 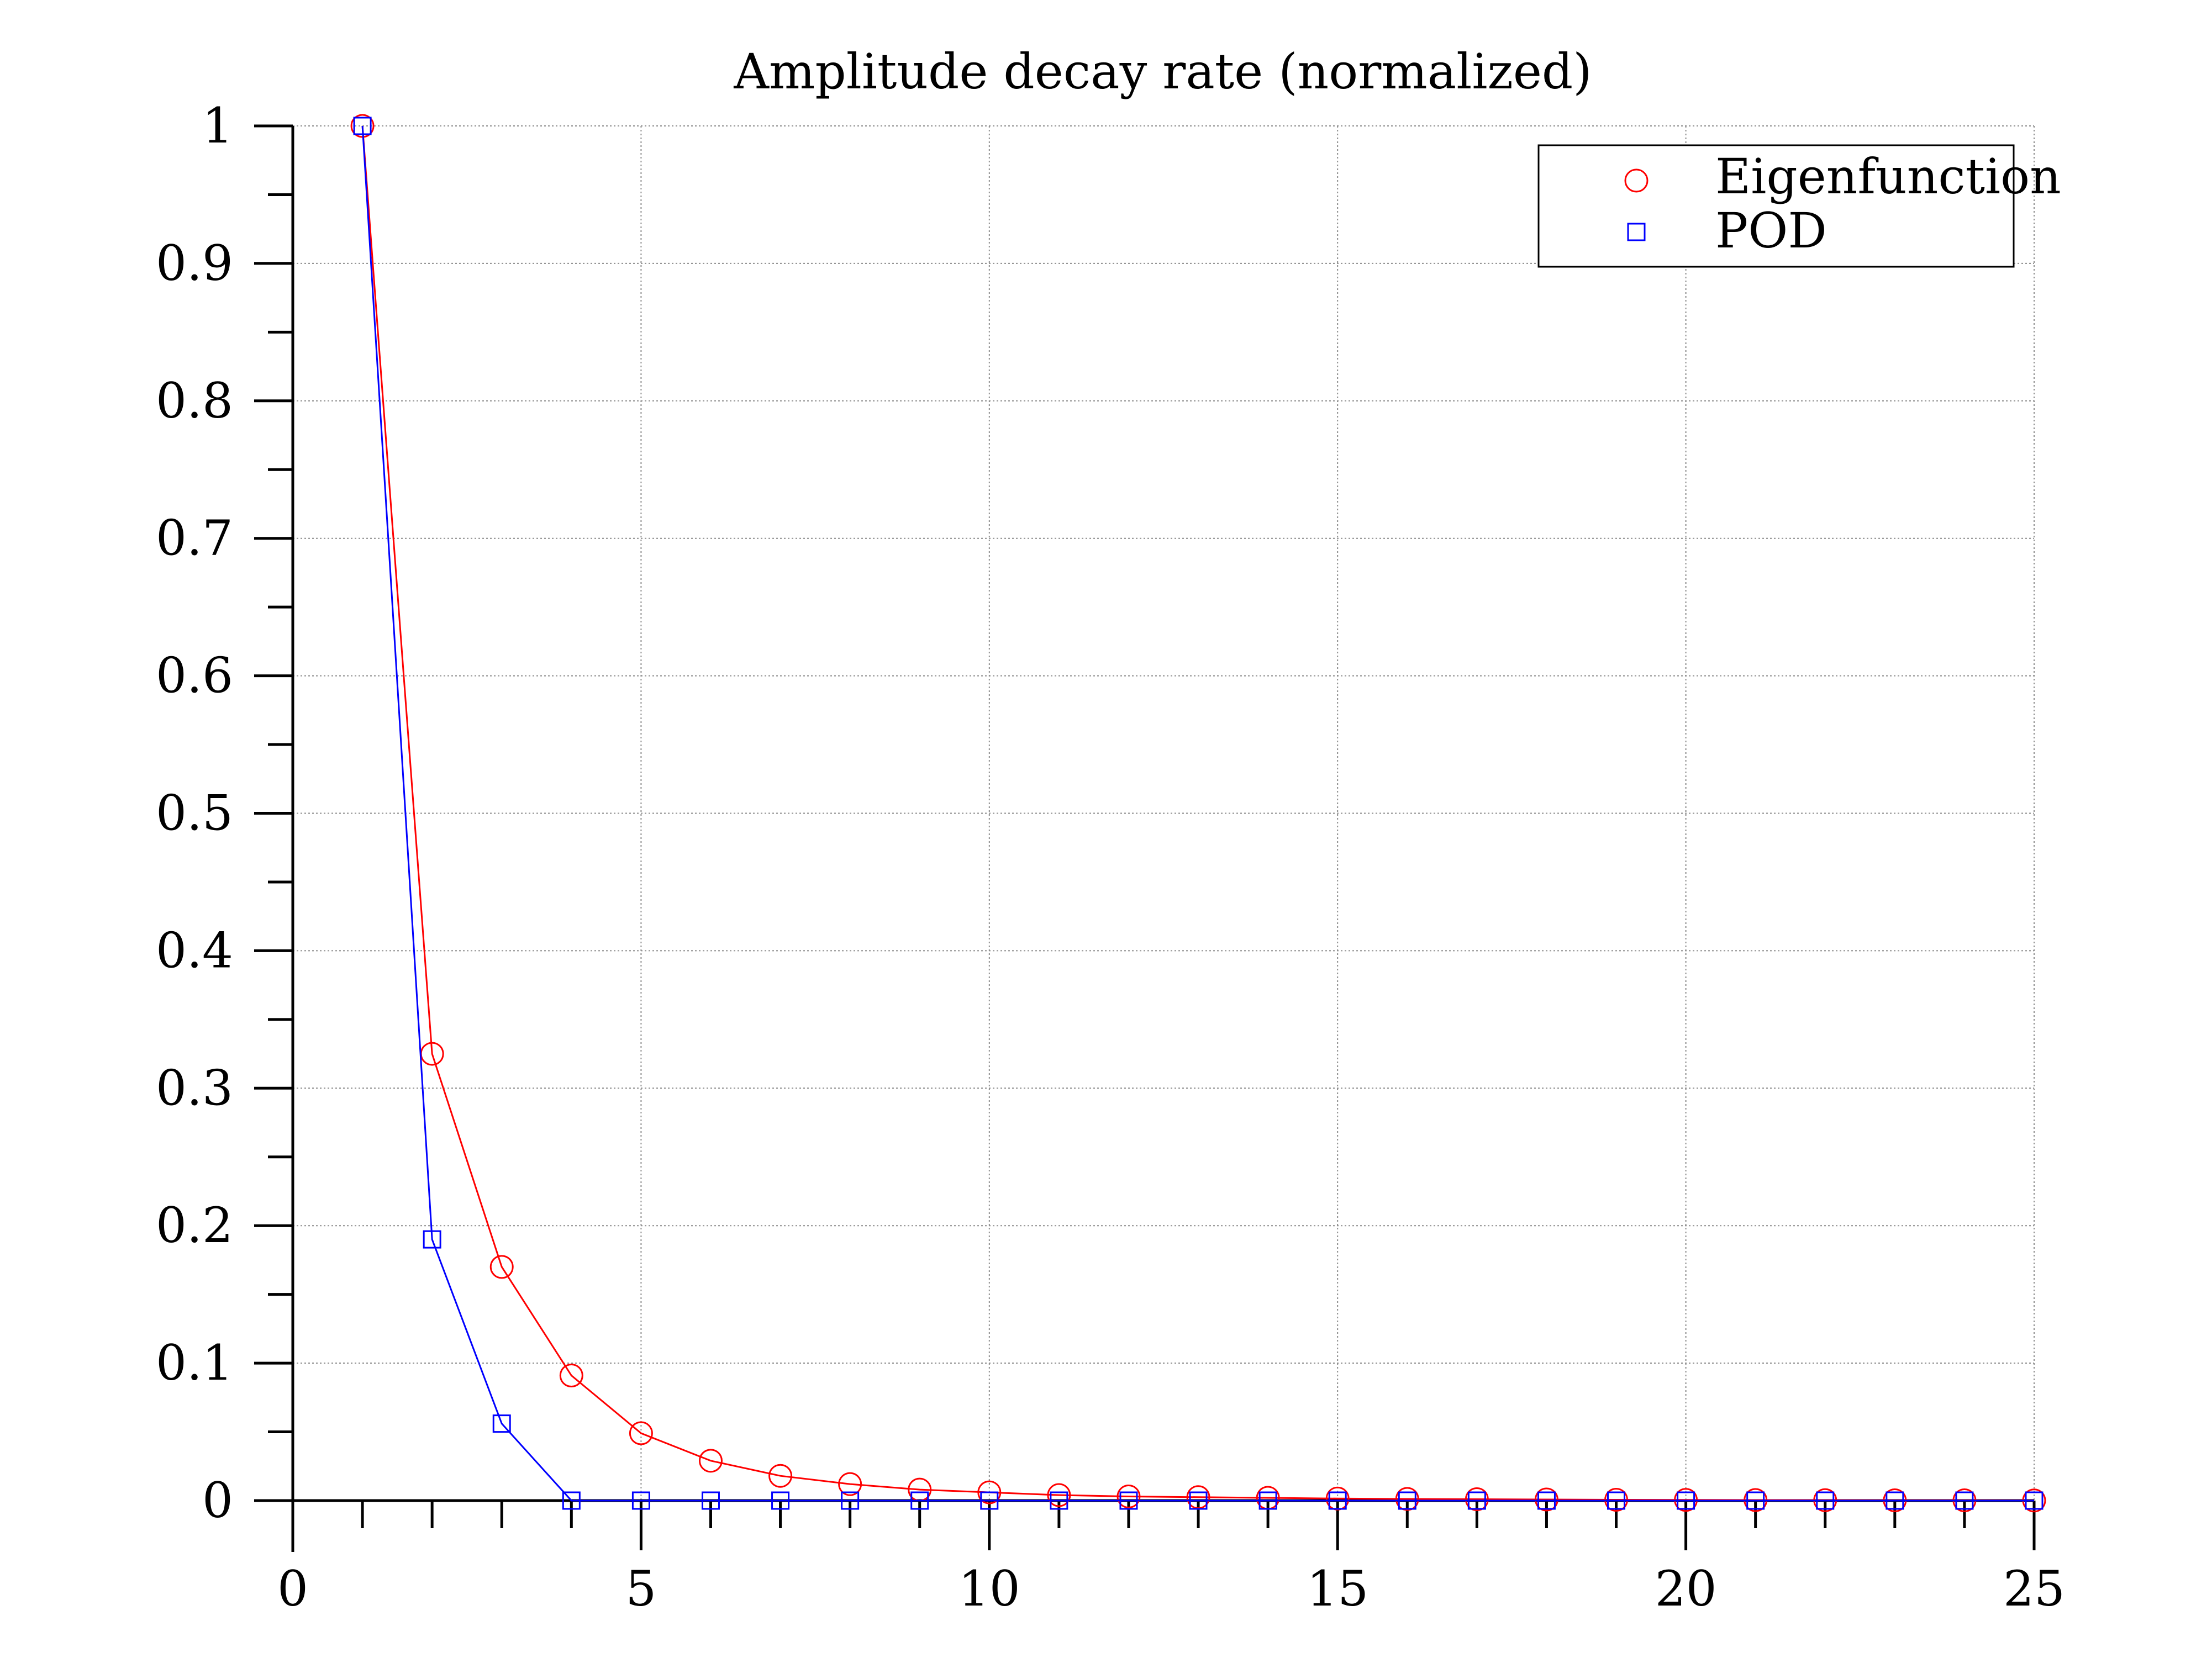 What do you see at coordinates (194, 263) in the screenshot?
I see `y-tick-label: 0.9` at bounding box center [194, 263].